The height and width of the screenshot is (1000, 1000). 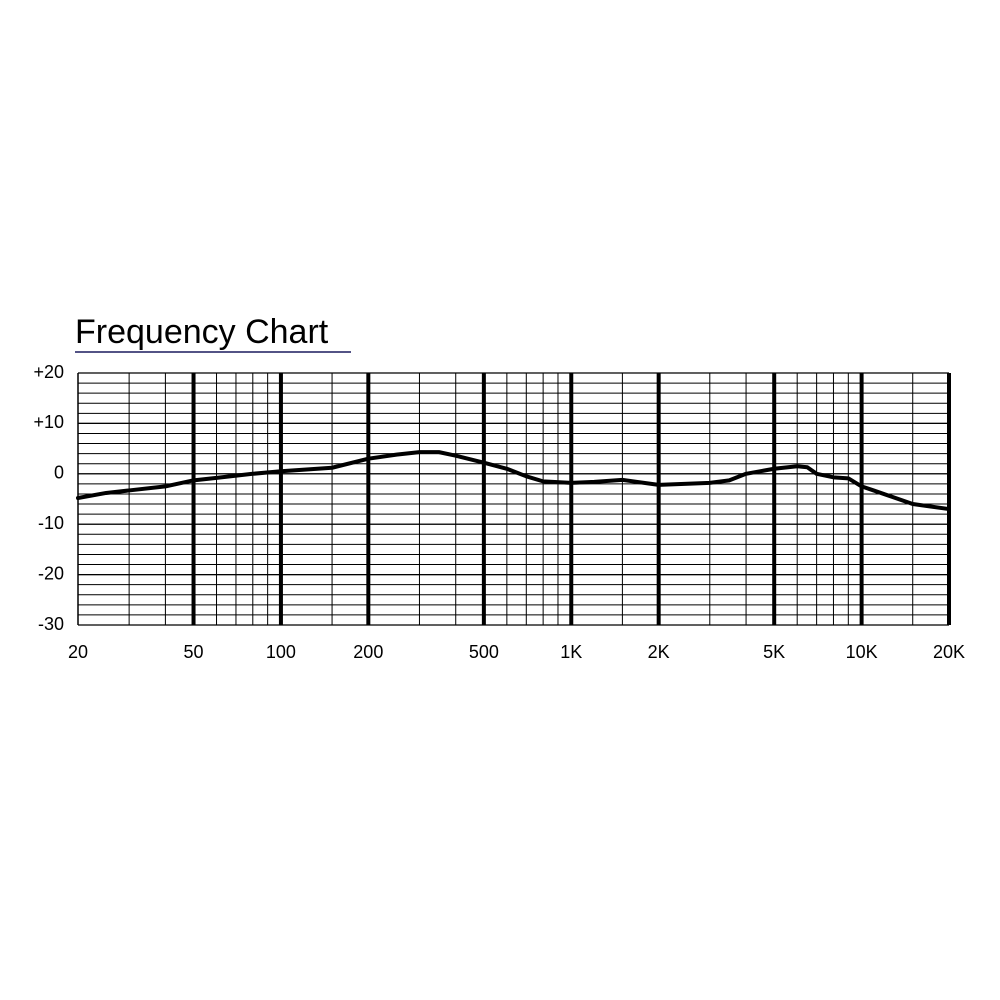 I want to click on y-tick-label: +20, so click(x=48, y=372).